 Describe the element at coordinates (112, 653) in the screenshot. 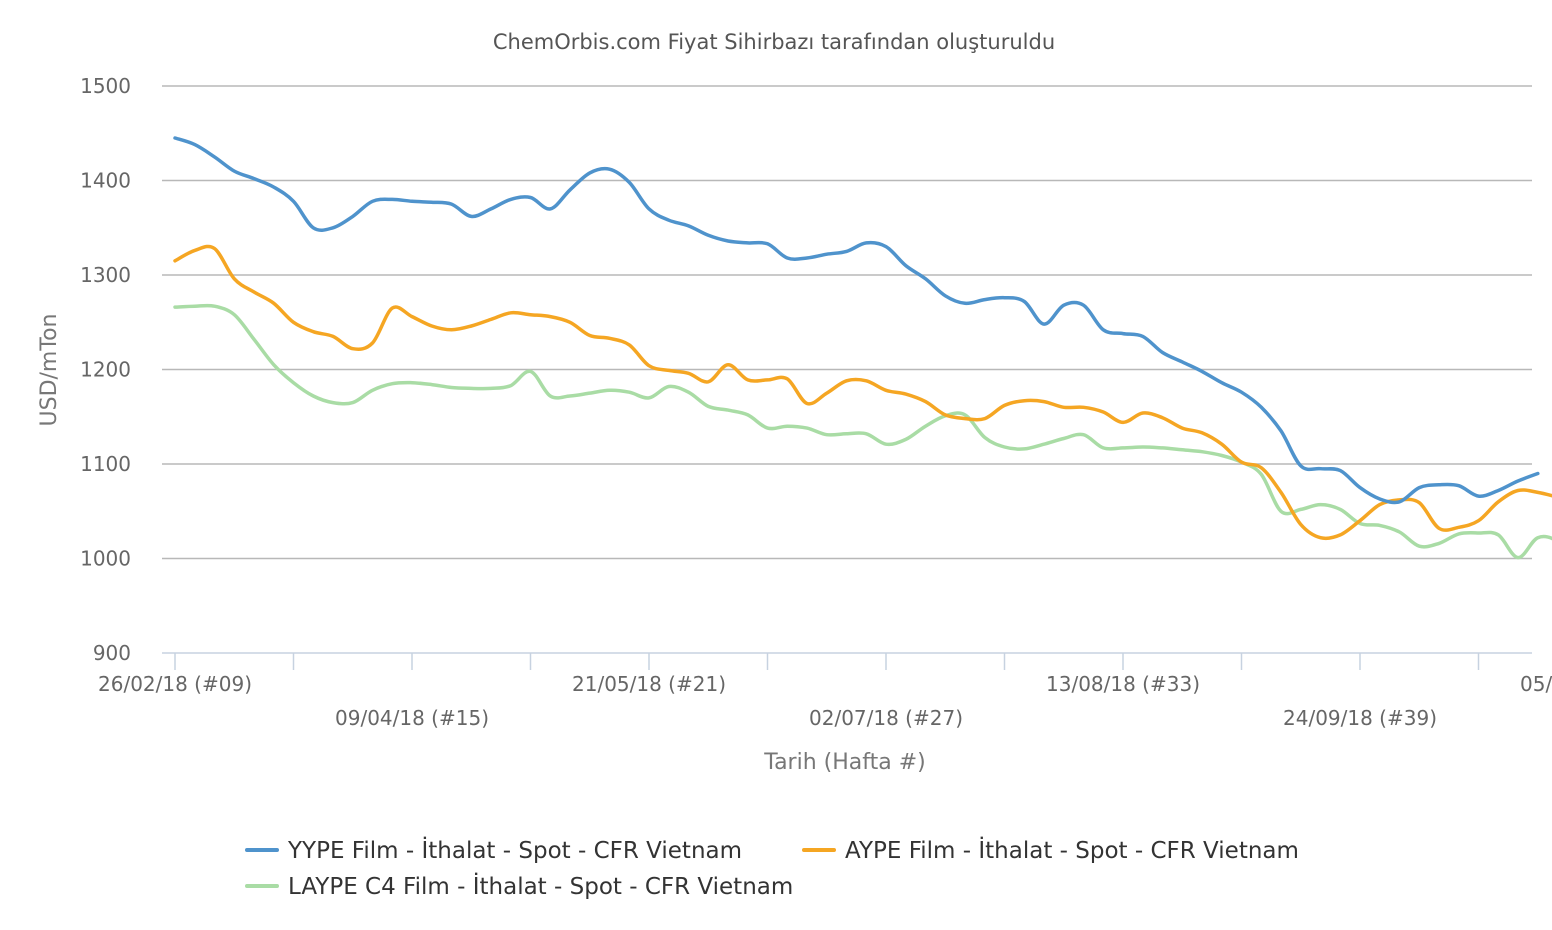

I see `y-tick-label: 900` at that location.